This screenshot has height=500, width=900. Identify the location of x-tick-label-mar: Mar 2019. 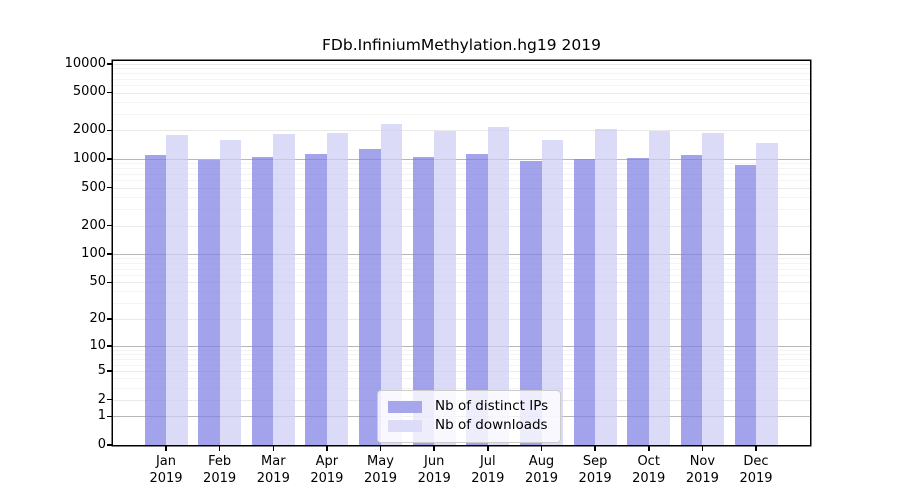
(273, 470).